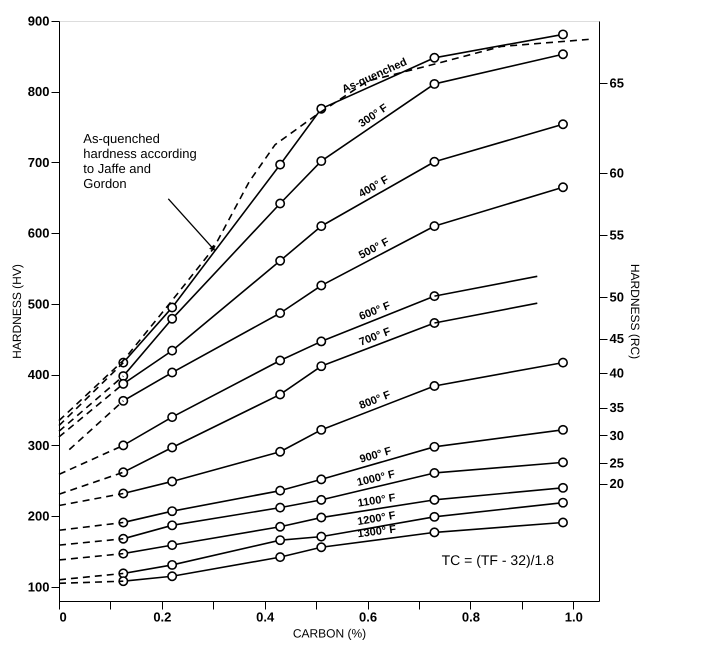  I want to click on y-tick-label: 600, so click(39, 233).